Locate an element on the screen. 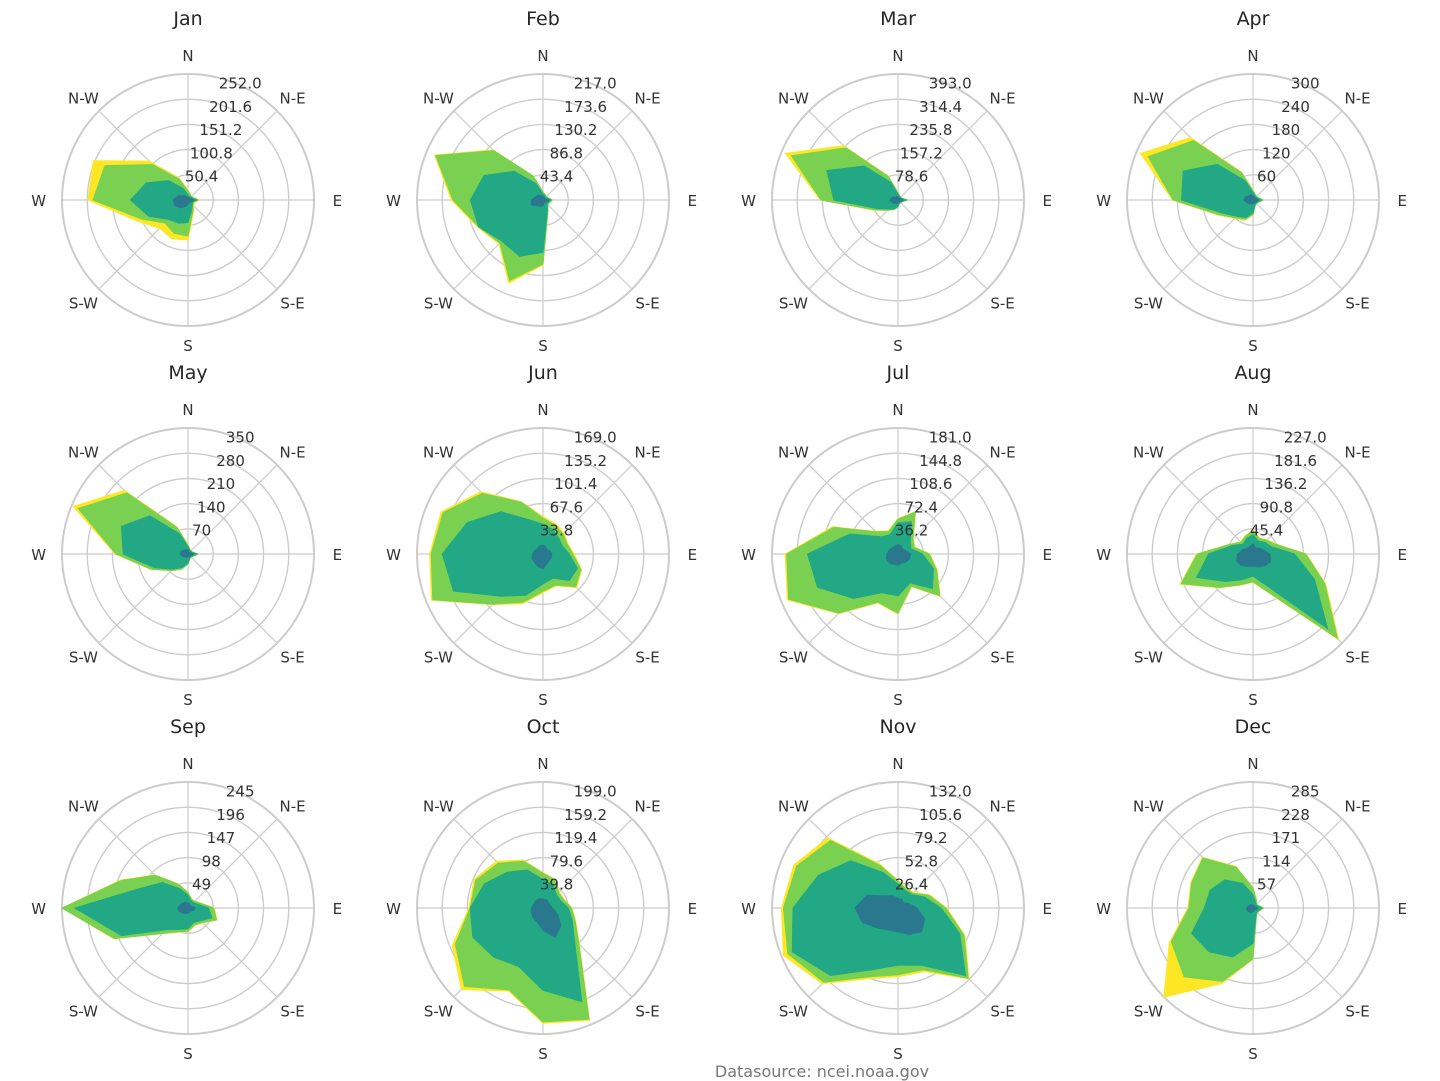 The height and width of the screenshot is (1081, 1440). radial-tick-label: 227.0 is located at coordinates (1305, 438).